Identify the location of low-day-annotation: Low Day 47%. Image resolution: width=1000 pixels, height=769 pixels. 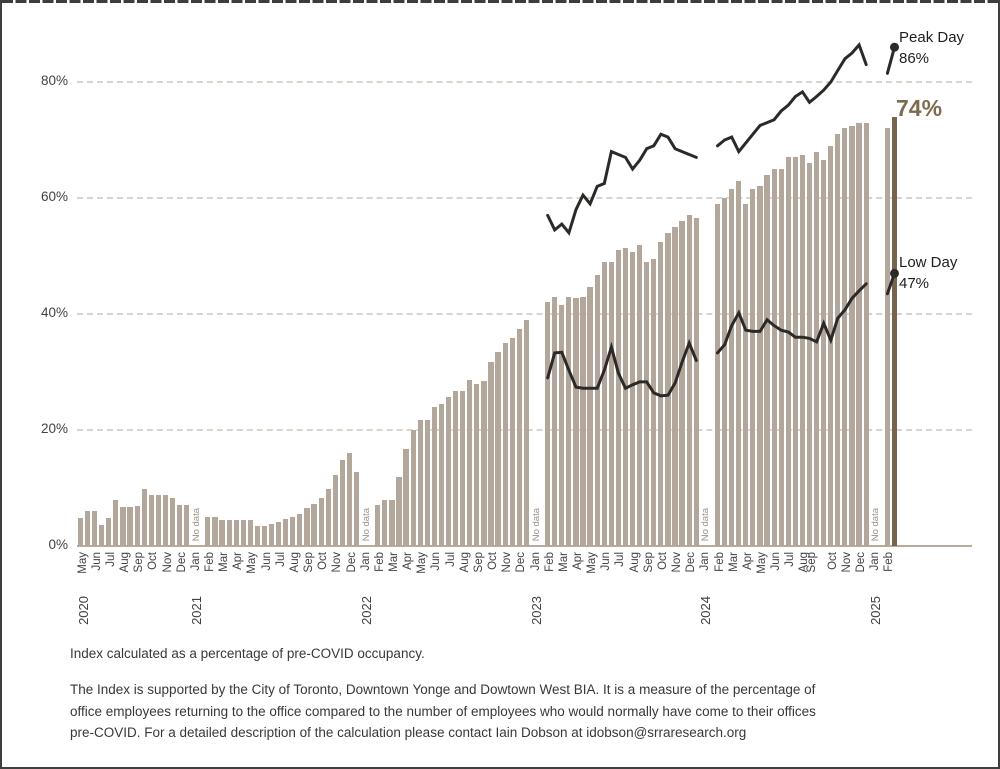
(928, 273).